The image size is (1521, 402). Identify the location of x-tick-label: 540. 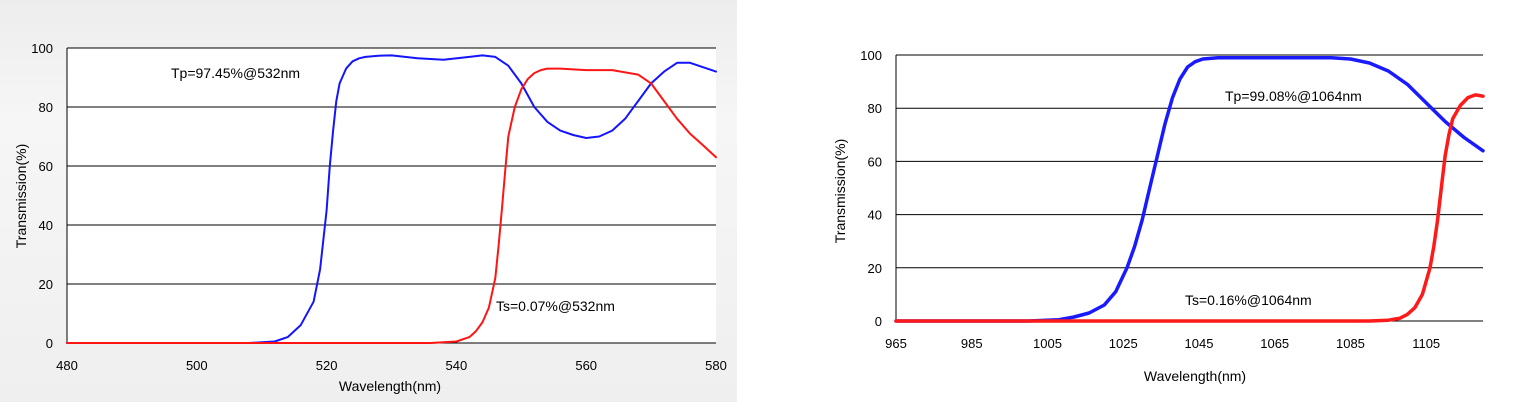
(457, 365).